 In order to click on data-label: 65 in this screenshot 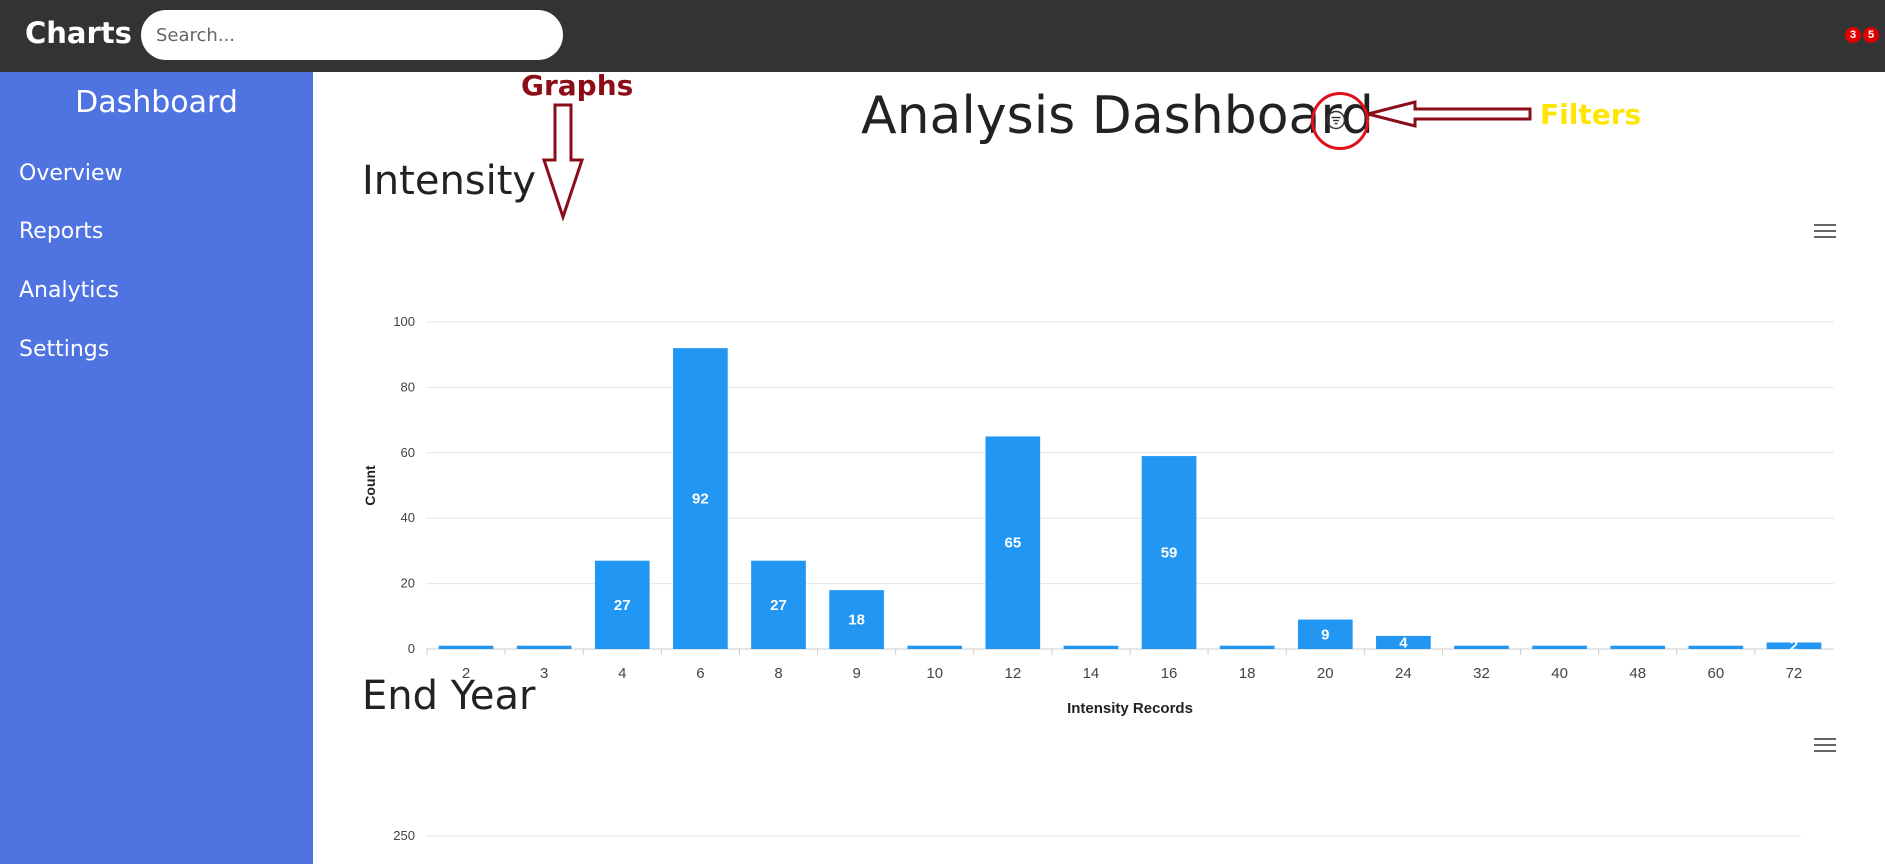, I will do `click(1012, 543)`.